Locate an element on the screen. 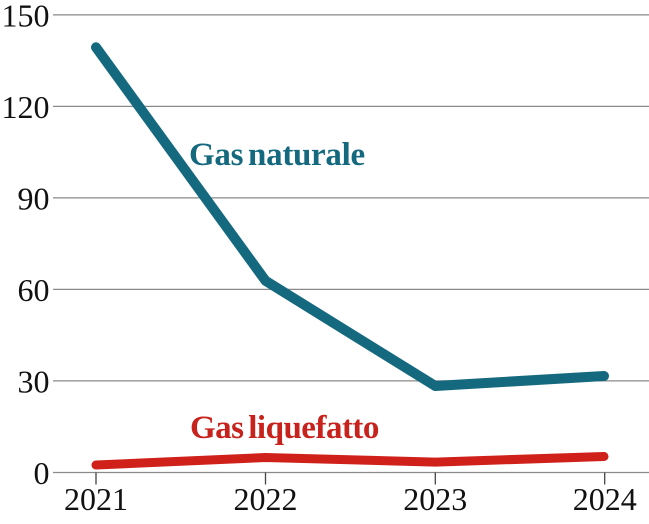 The image size is (649, 524). svg-text: 90 is located at coordinates (34, 198).